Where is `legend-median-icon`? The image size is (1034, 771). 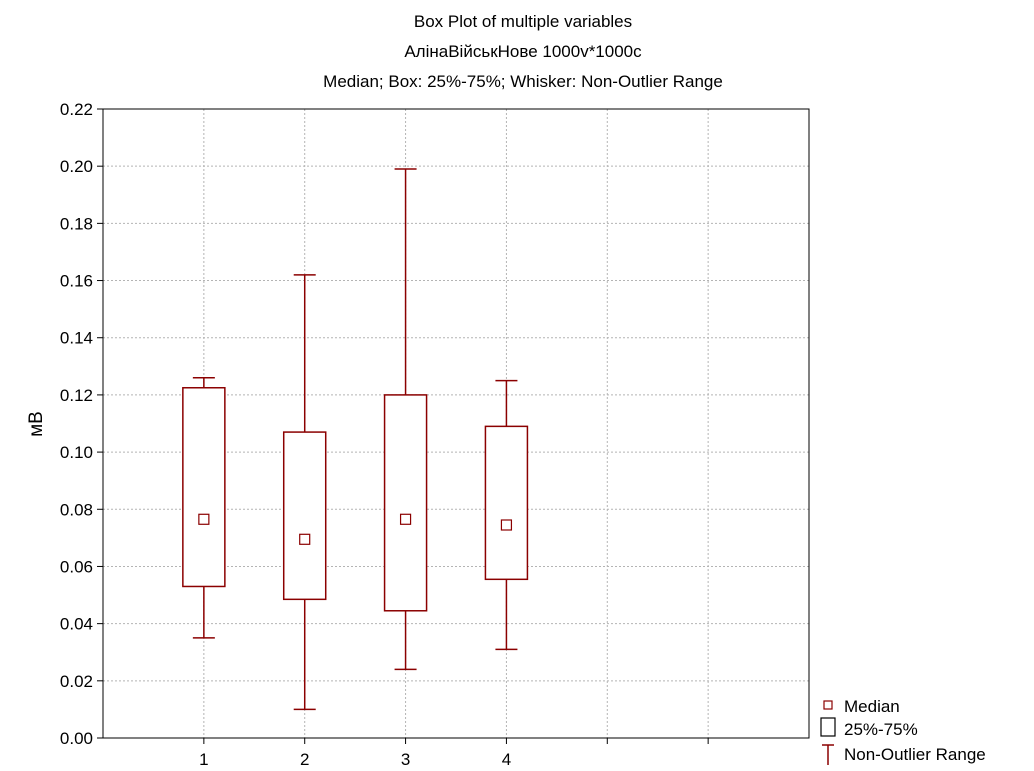
legend-median-icon is located at coordinates (828, 705).